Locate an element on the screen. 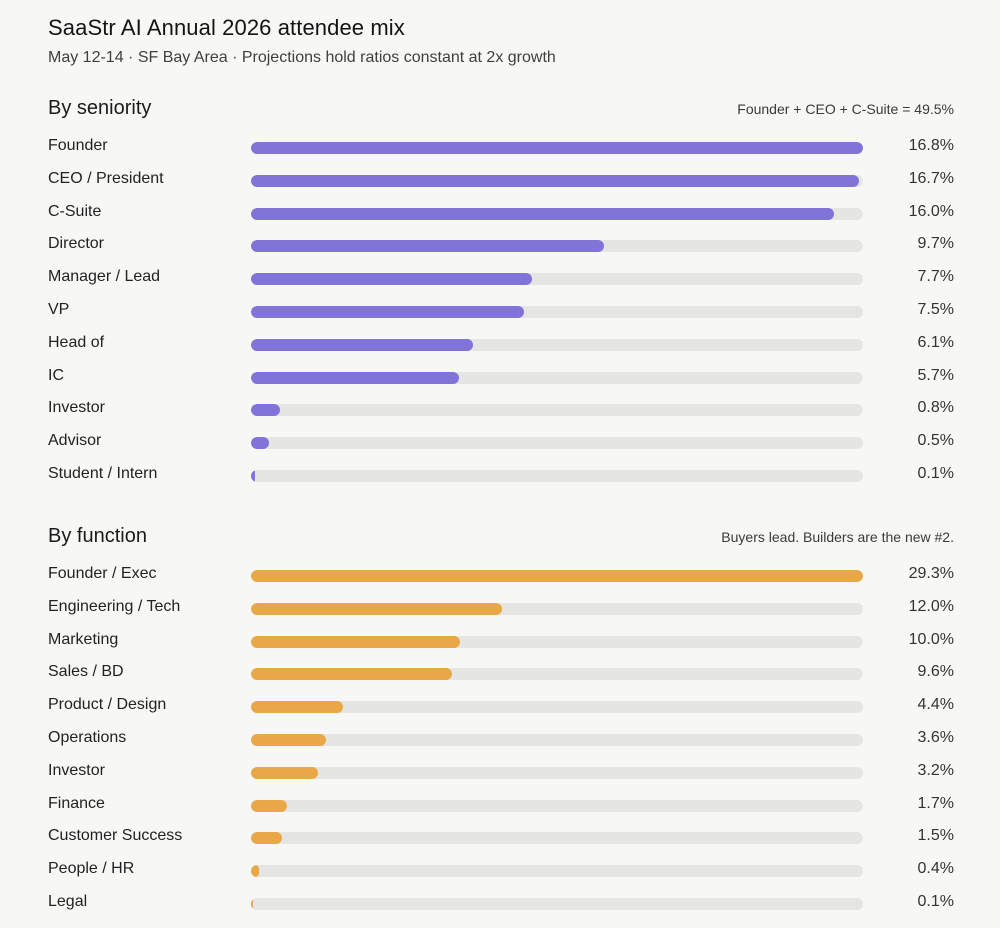 This screenshot has width=1000, height=928. function-row: Operations 3.6% is located at coordinates (501, 741).